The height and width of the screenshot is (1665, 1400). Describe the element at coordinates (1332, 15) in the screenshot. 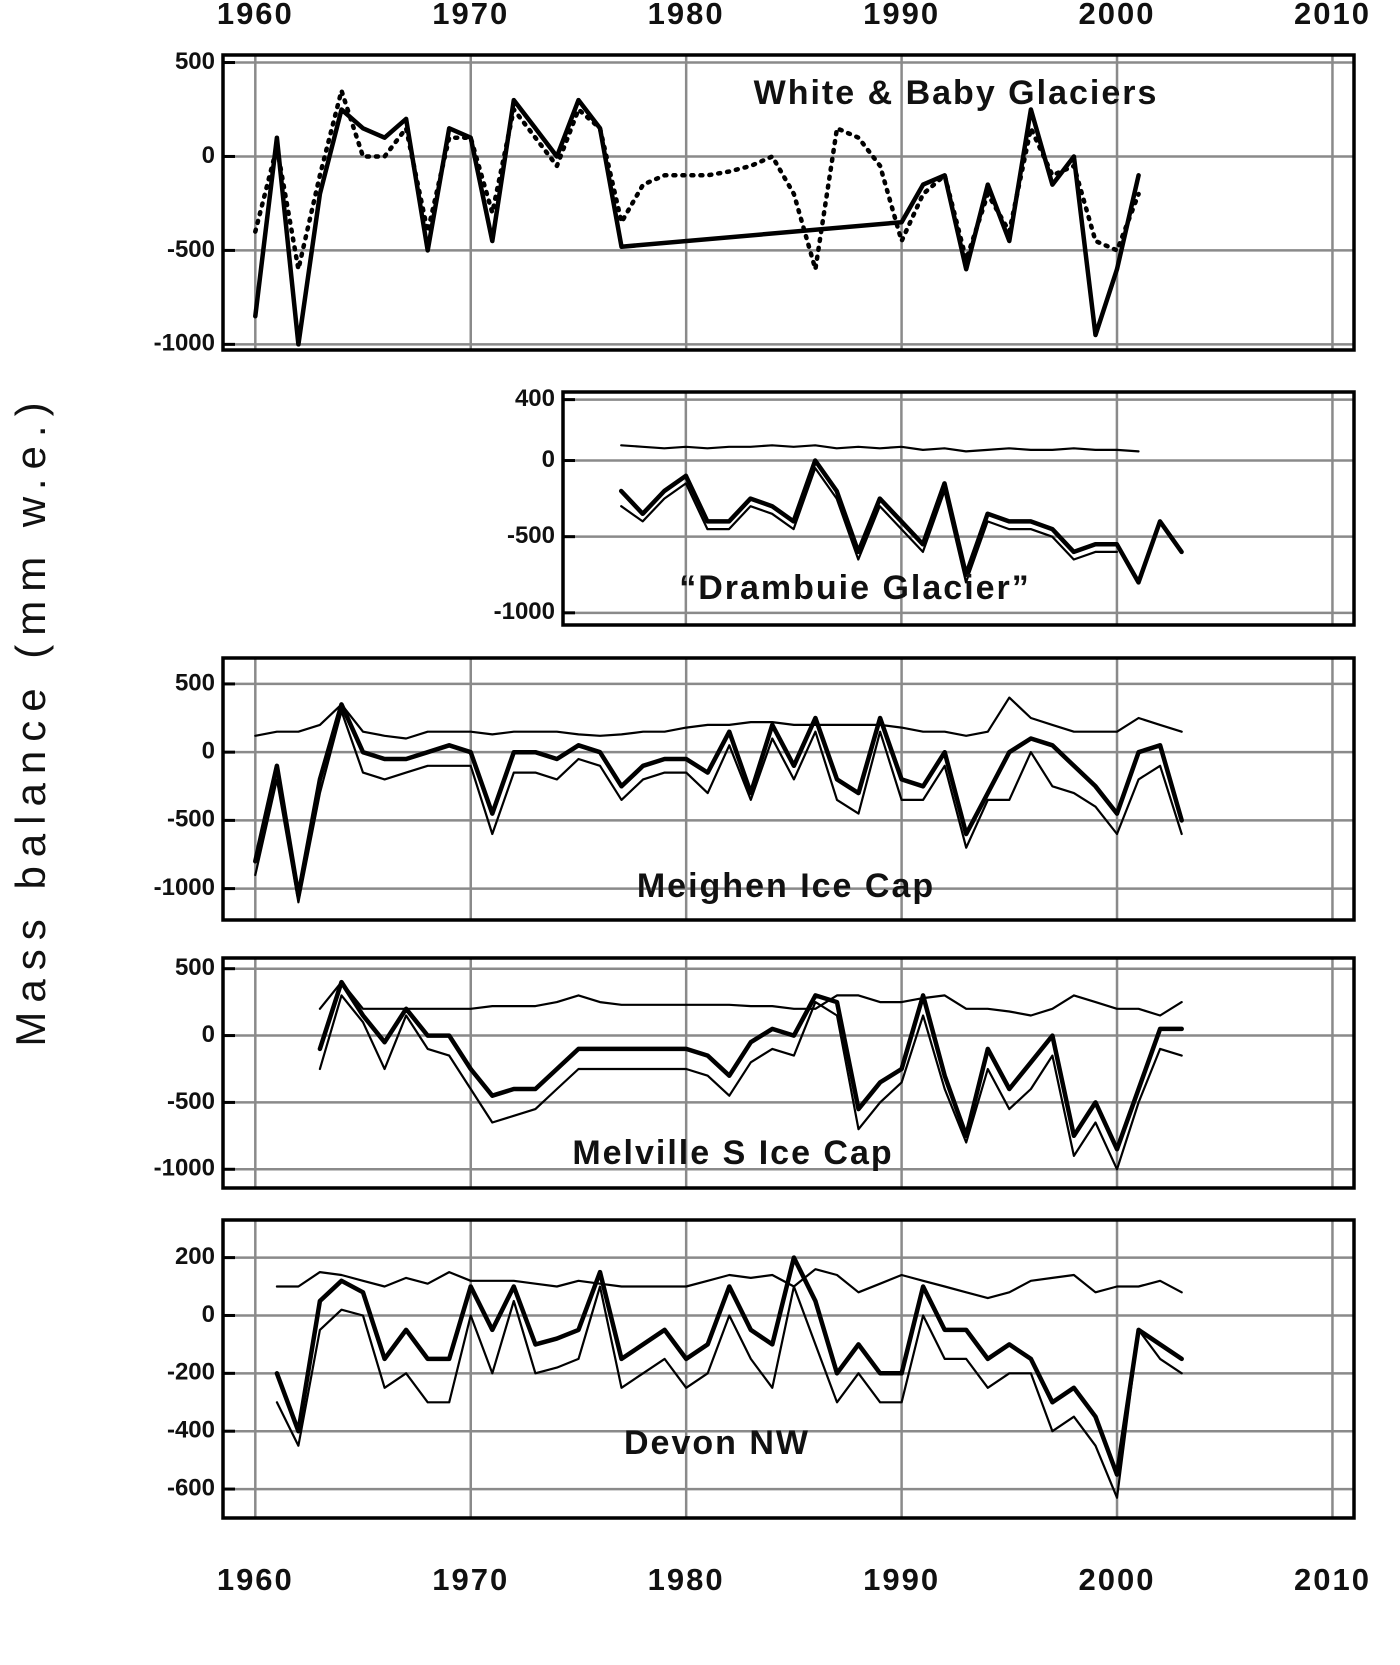

I see `top-x-tick-label: 2010` at that location.